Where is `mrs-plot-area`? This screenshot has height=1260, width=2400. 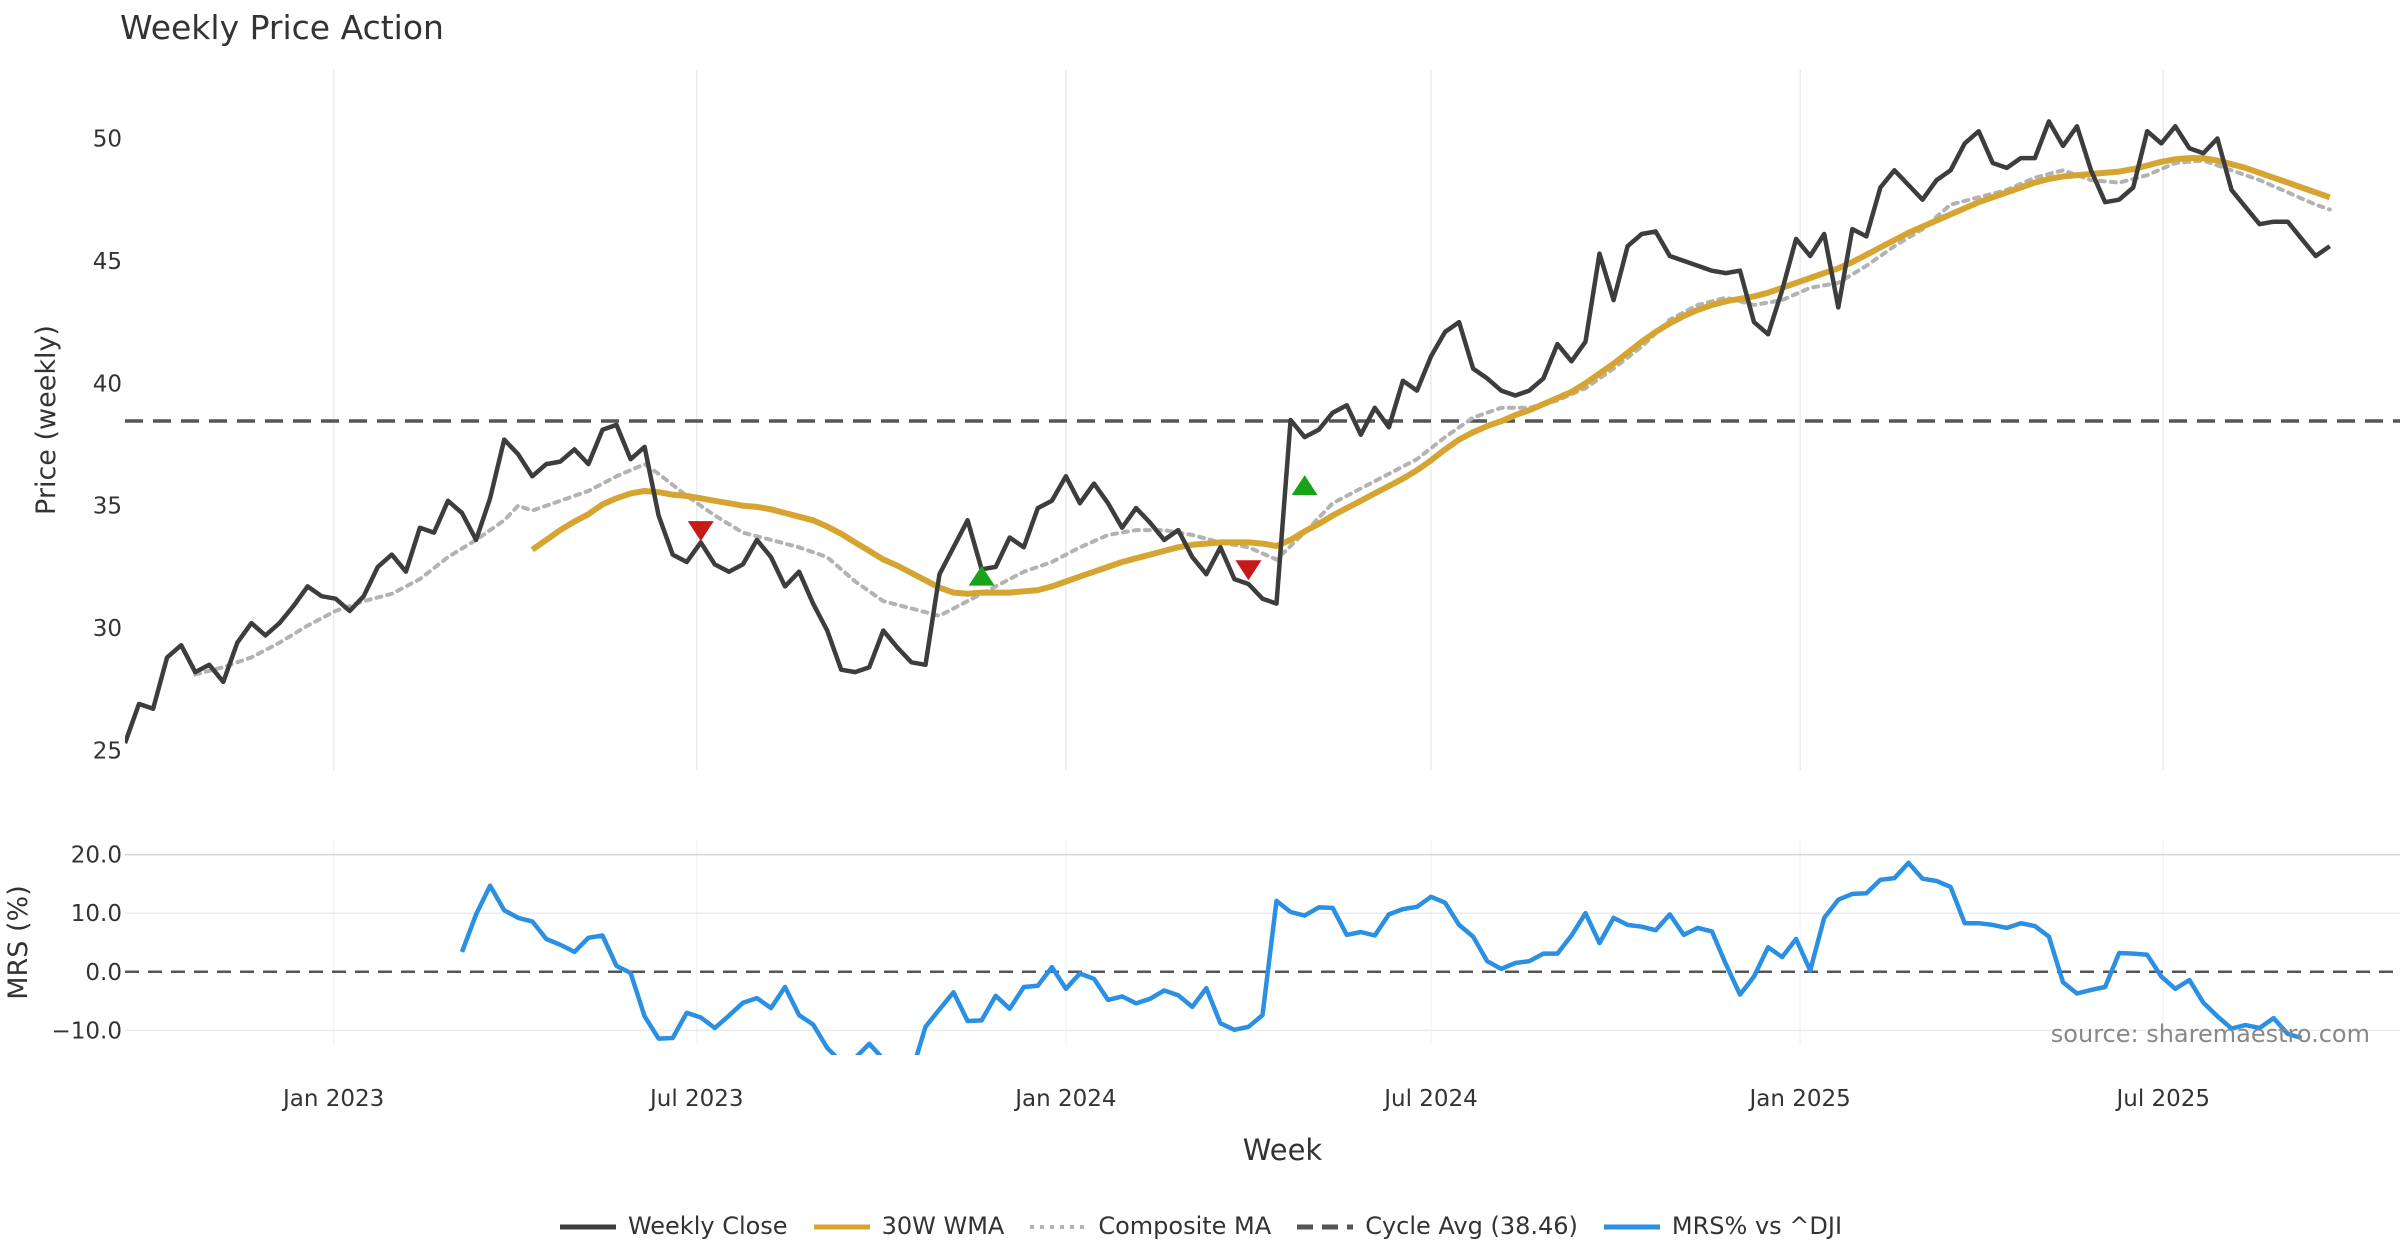 mrs-plot-area is located at coordinates (1262, 957).